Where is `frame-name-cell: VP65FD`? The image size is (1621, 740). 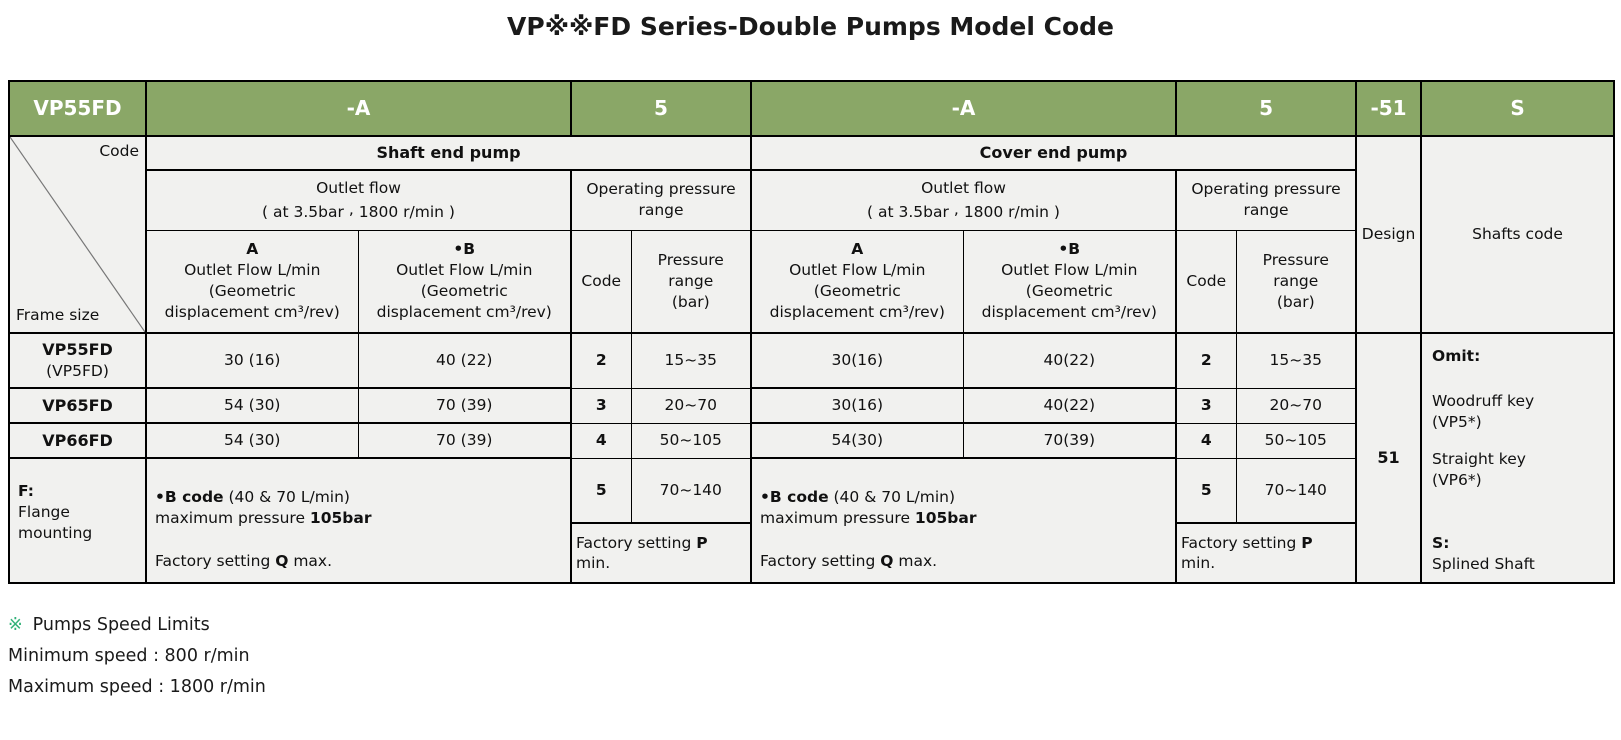
frame-name-cell: VP65FD is located at coordinates (77, 405).